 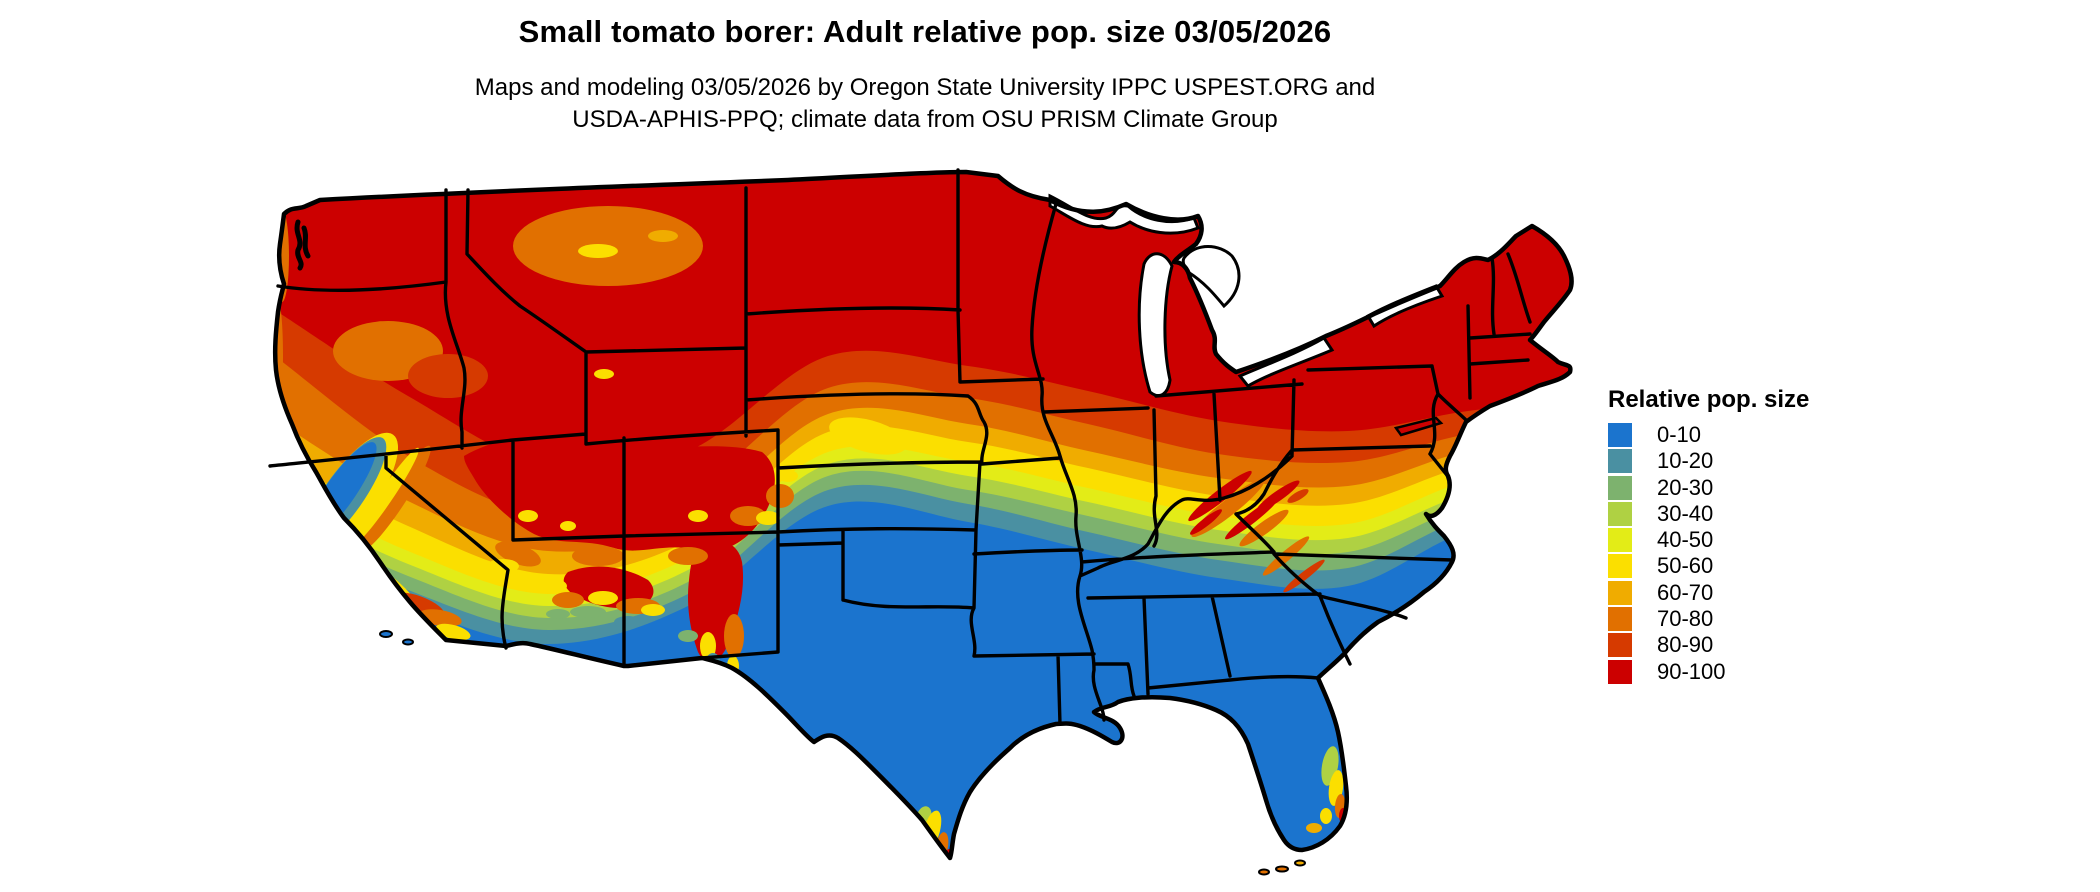 What do you see at coordinates (1738, 540) in the screenshot?
I see `legend-row: 40-50` at bounding box center [1738, 540].